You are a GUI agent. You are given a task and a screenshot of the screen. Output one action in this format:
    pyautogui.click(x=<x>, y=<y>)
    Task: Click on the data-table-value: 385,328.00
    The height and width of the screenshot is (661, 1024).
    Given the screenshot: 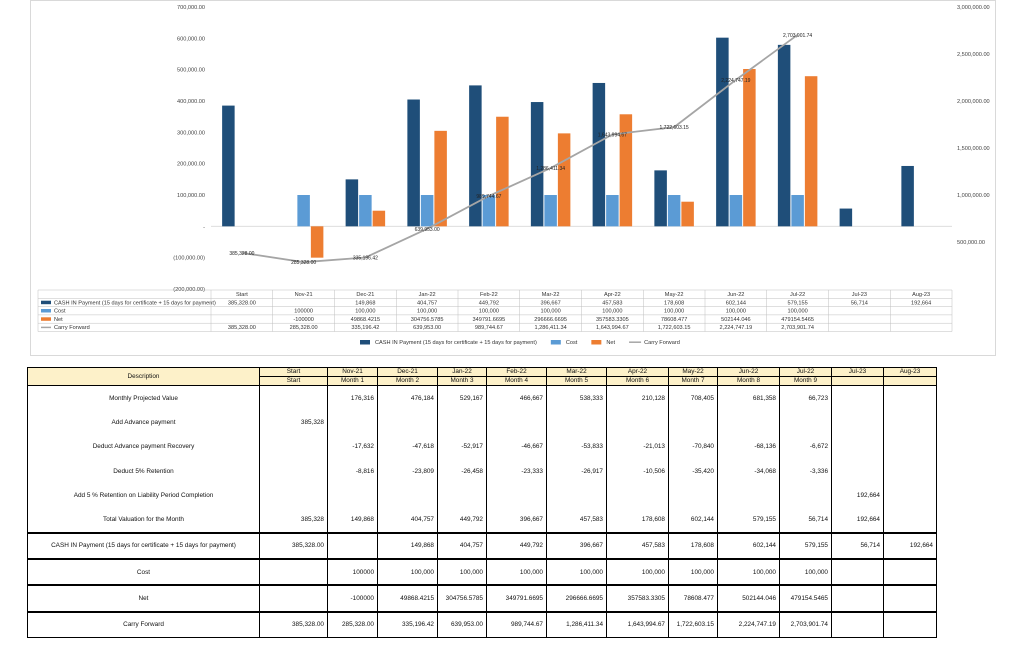 What is the action you would take?
    pyautogui.click(x=242, y=328)
    